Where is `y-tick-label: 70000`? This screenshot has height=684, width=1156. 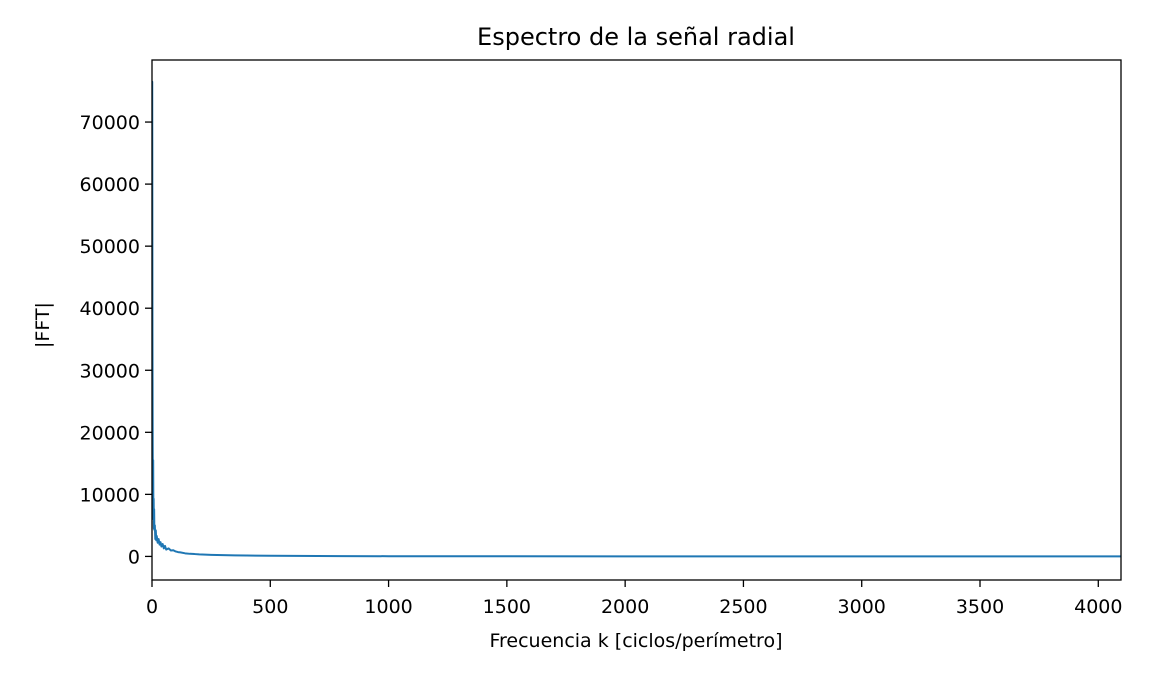 y-tick-label: 70000 is located at coordinates (110, 123).